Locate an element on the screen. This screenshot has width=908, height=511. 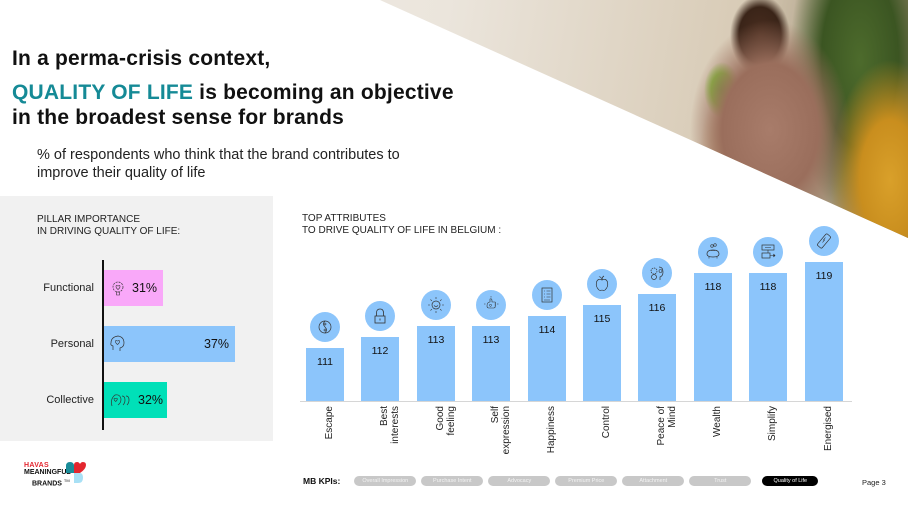
battery-icon is located at coordinates (824, 241).